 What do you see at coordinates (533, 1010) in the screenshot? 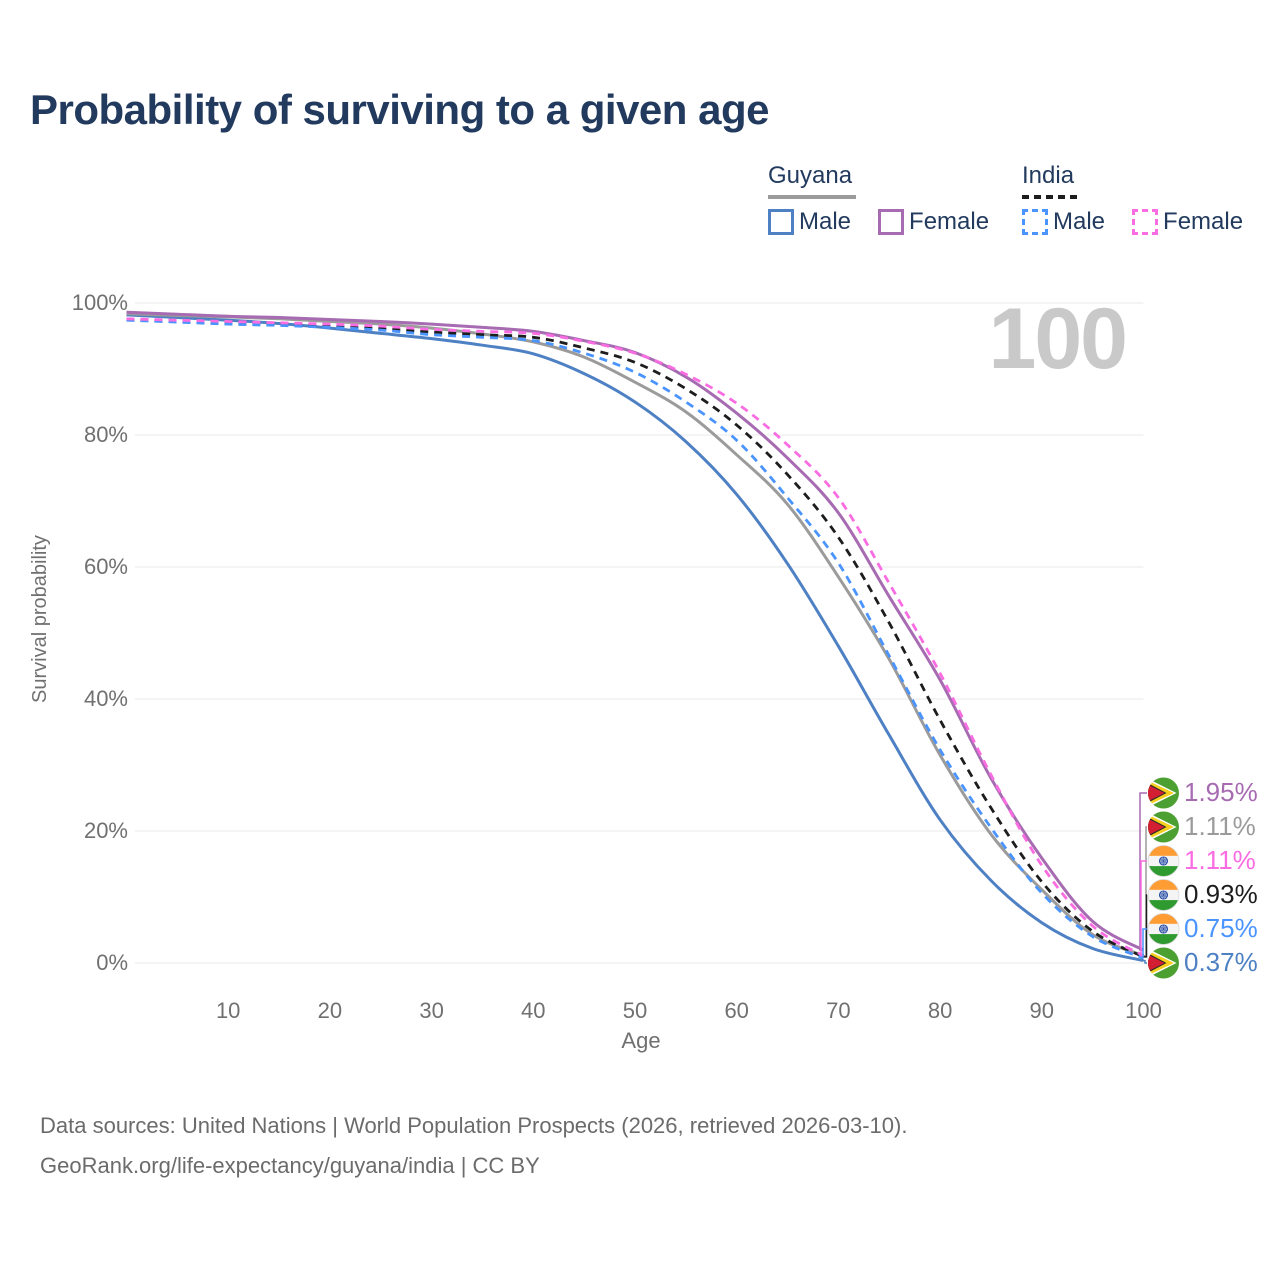
I see `x-tick-label: 40` at bounding box center [533, 1010].